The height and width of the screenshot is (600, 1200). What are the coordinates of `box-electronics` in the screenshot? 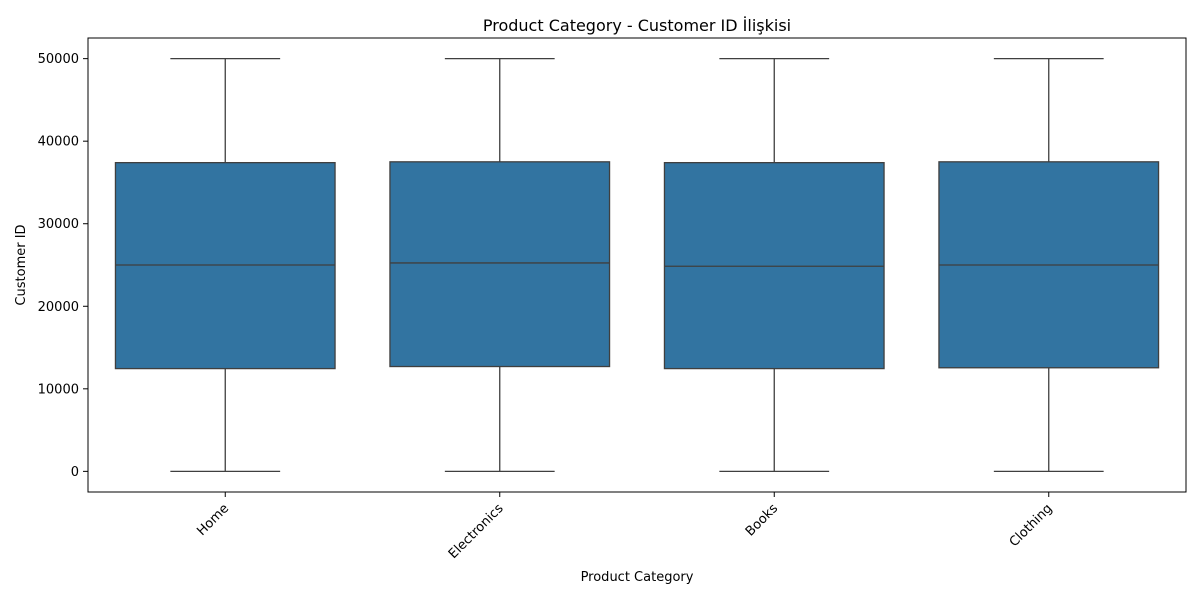 It's located at (500, 265).